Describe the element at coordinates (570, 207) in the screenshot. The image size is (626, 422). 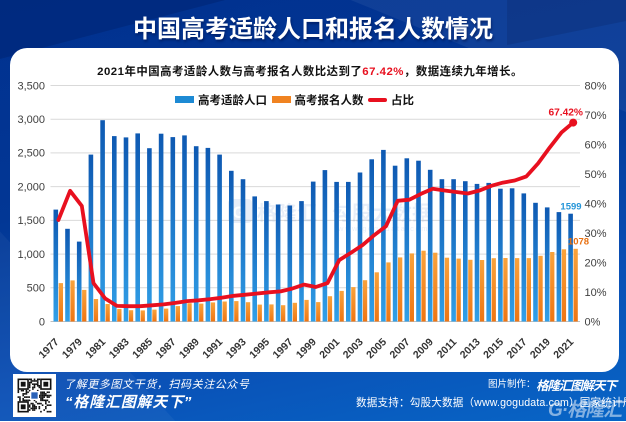
I see `svg-text: 1599` at that location.